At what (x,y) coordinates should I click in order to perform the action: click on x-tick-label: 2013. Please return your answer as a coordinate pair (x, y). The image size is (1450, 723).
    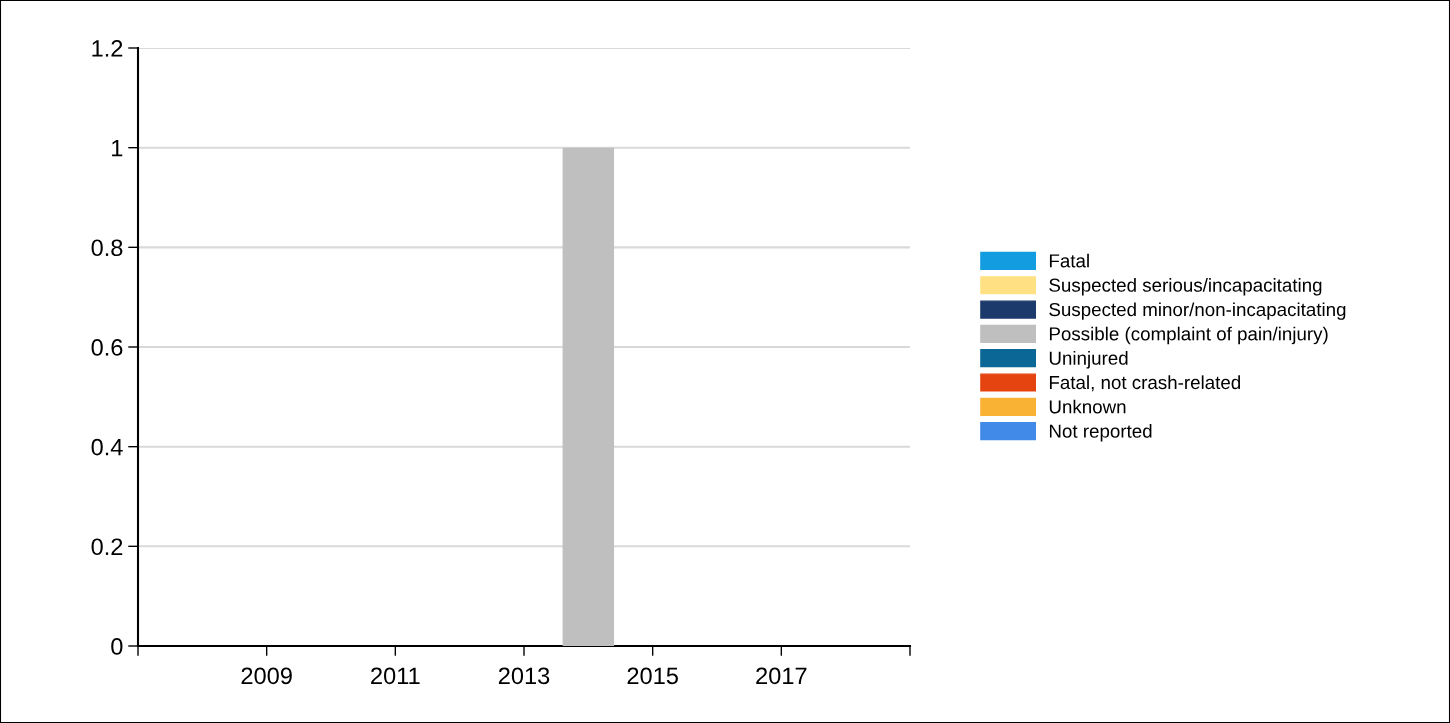
    Looking at the image, I should click on (524, 676).